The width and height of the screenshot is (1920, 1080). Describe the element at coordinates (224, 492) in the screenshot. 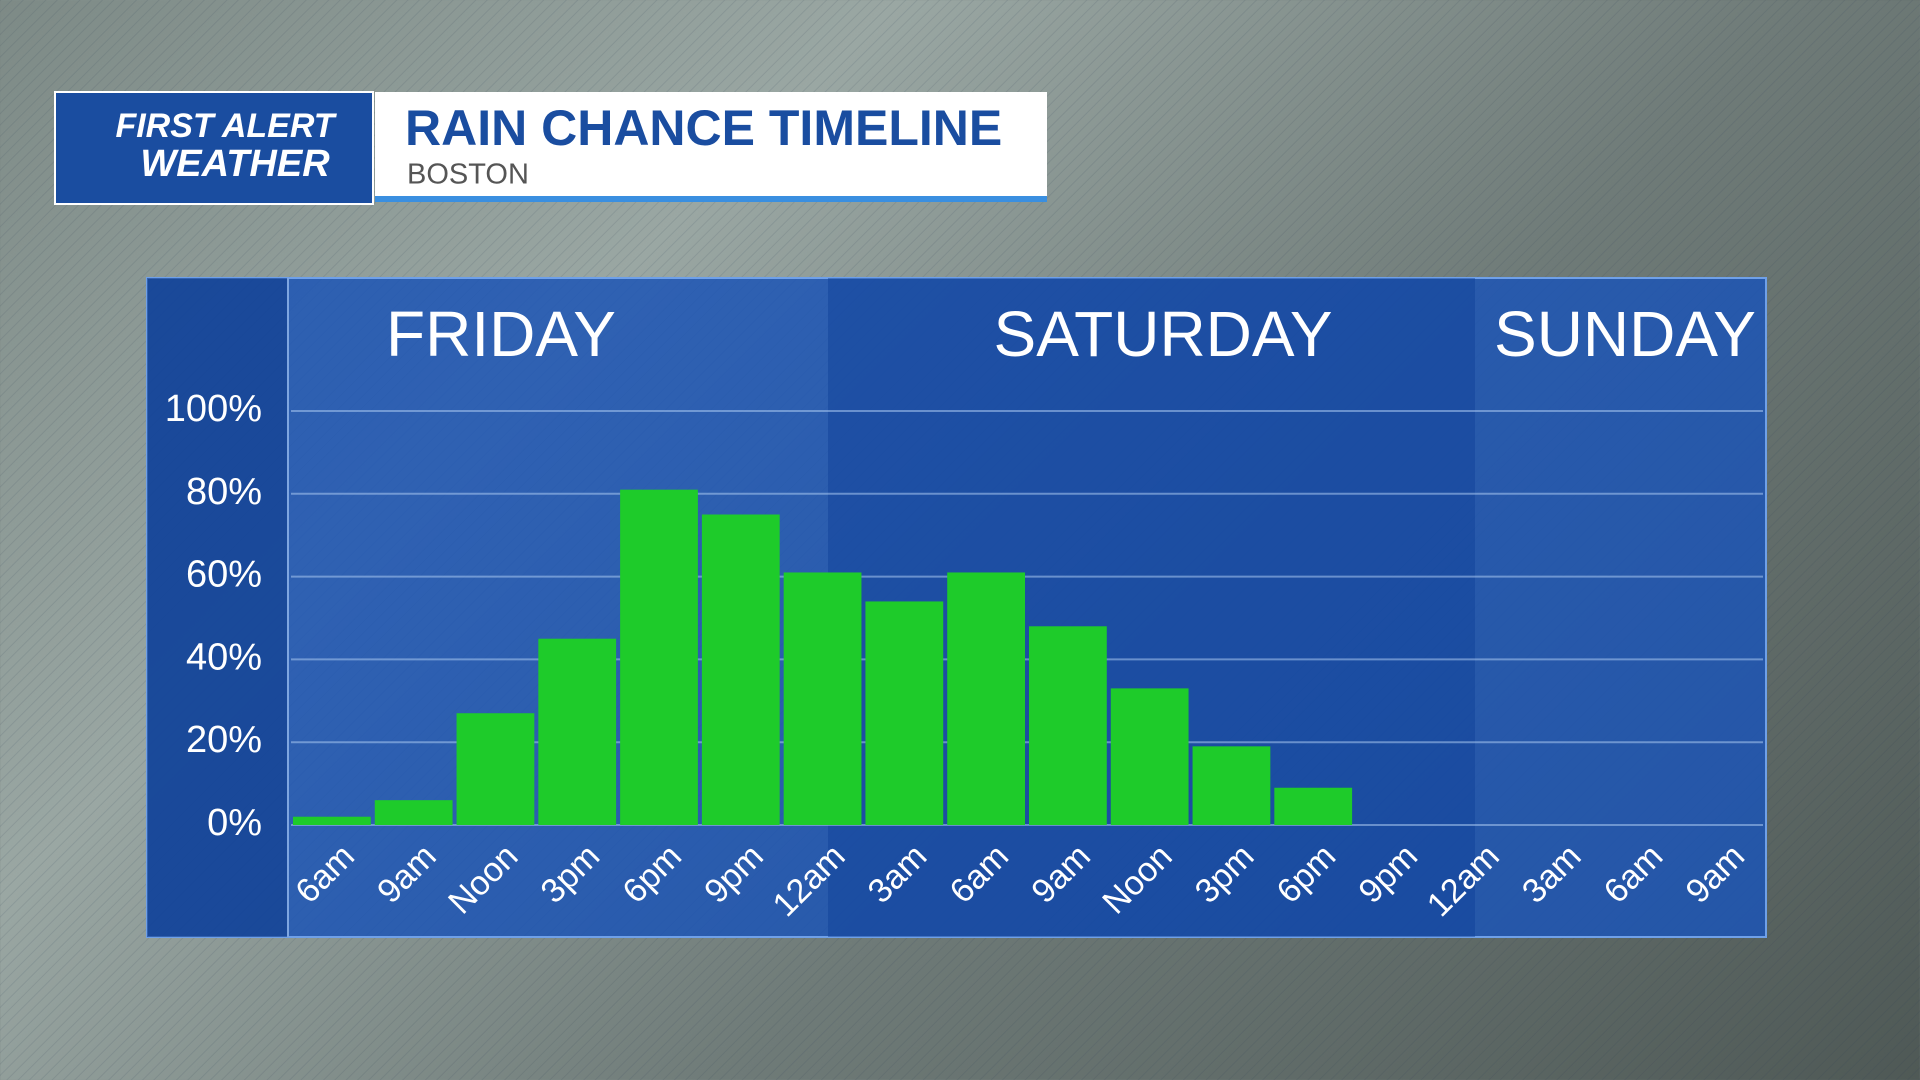

I see `y-tick-label: 80%` at that location.